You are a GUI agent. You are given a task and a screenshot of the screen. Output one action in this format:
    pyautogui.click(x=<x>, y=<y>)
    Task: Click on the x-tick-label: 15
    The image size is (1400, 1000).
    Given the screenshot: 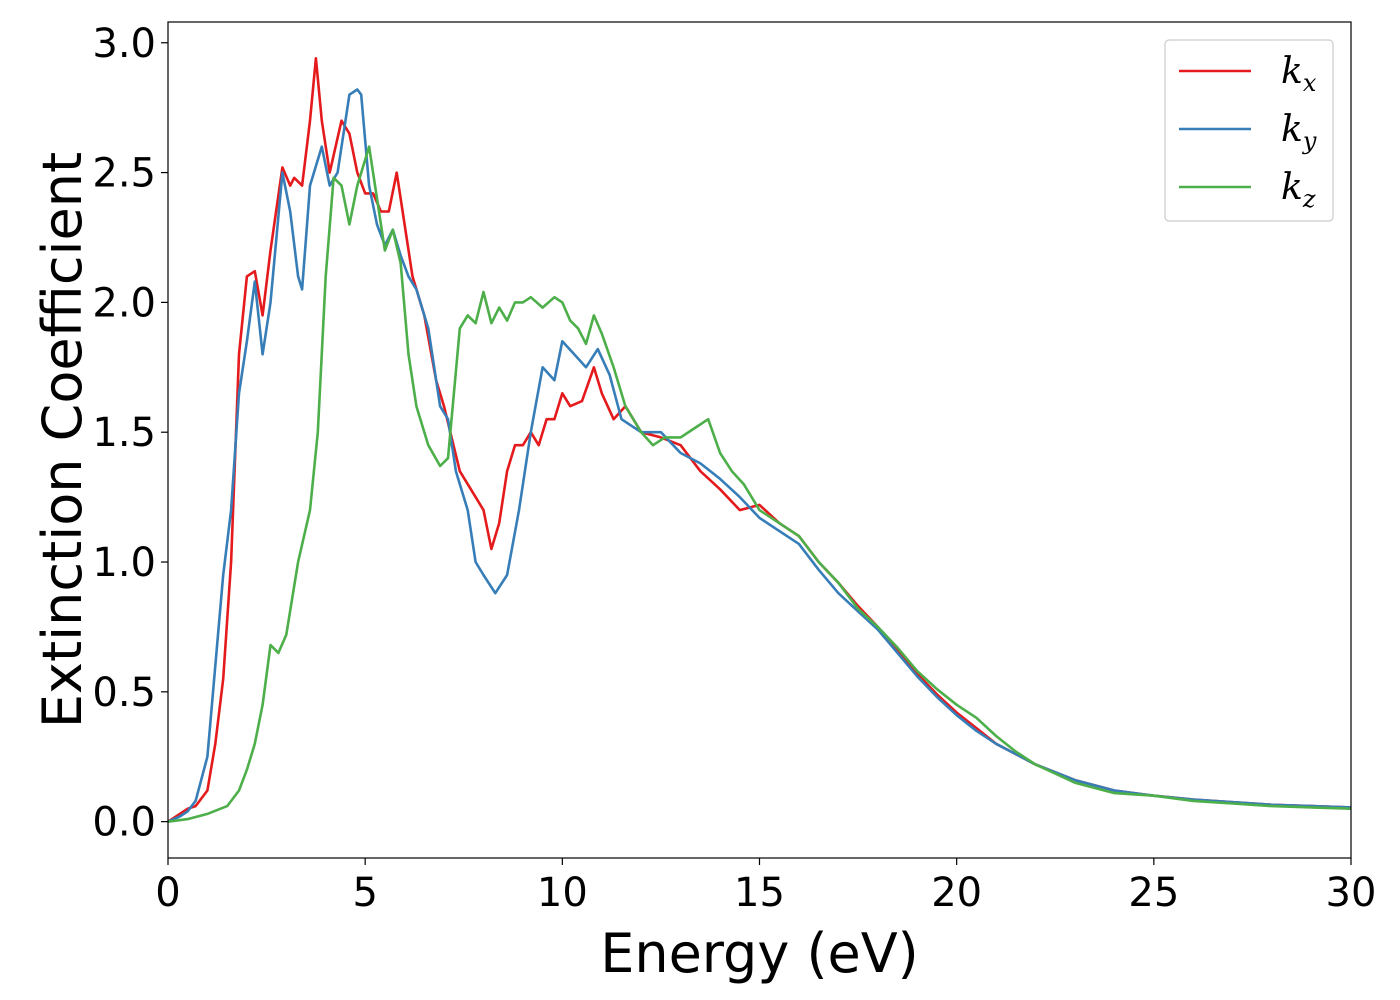 What is the action you would take?
    pyautogui.click(x=759, y=893)
    